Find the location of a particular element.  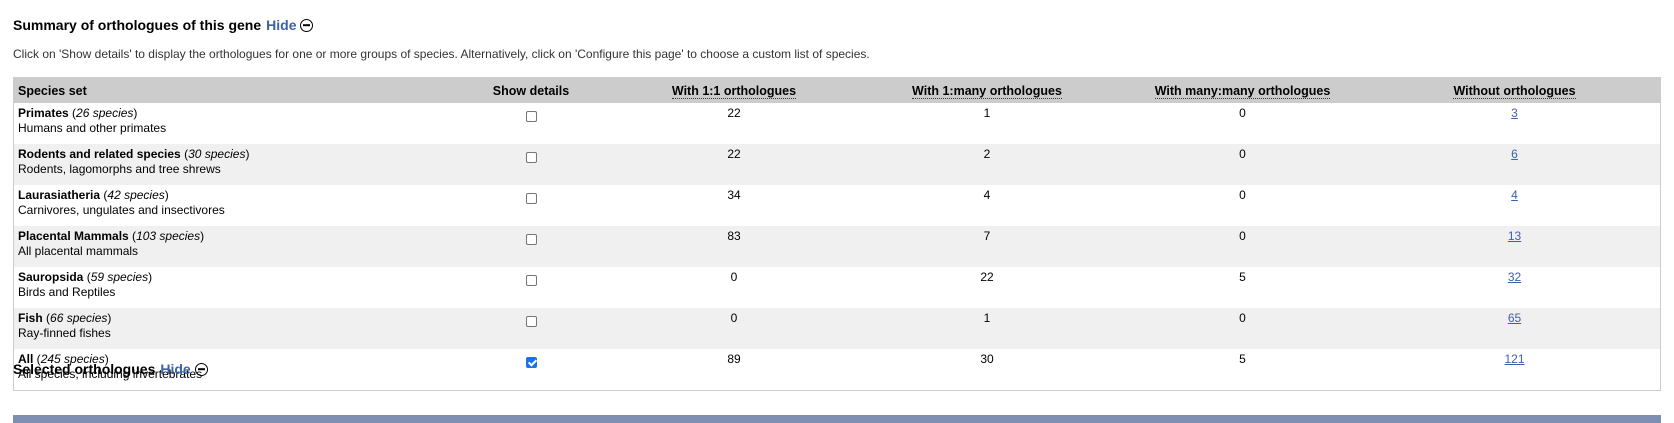

without-orthologues-cell: 4 is located at coordinates (1515, 205).